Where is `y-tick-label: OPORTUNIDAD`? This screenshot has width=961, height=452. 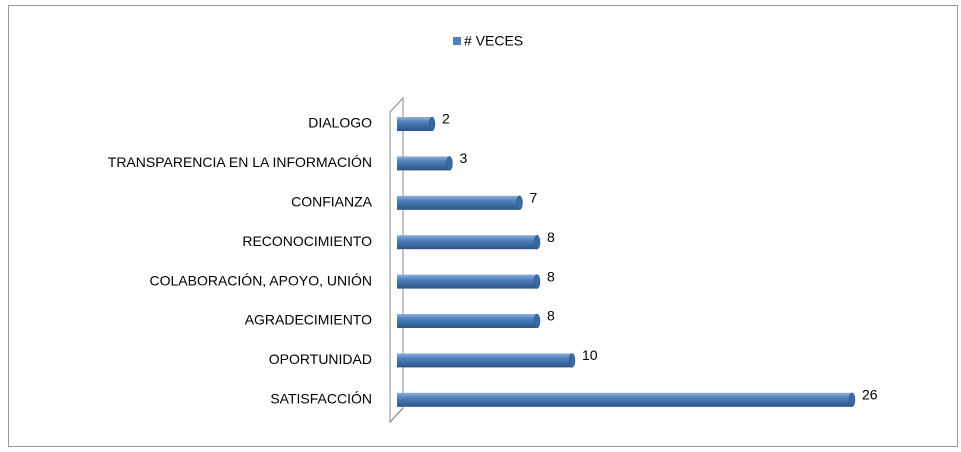
y-tick-label: OPORTUNIDAD is located at coordinates (320, 359).